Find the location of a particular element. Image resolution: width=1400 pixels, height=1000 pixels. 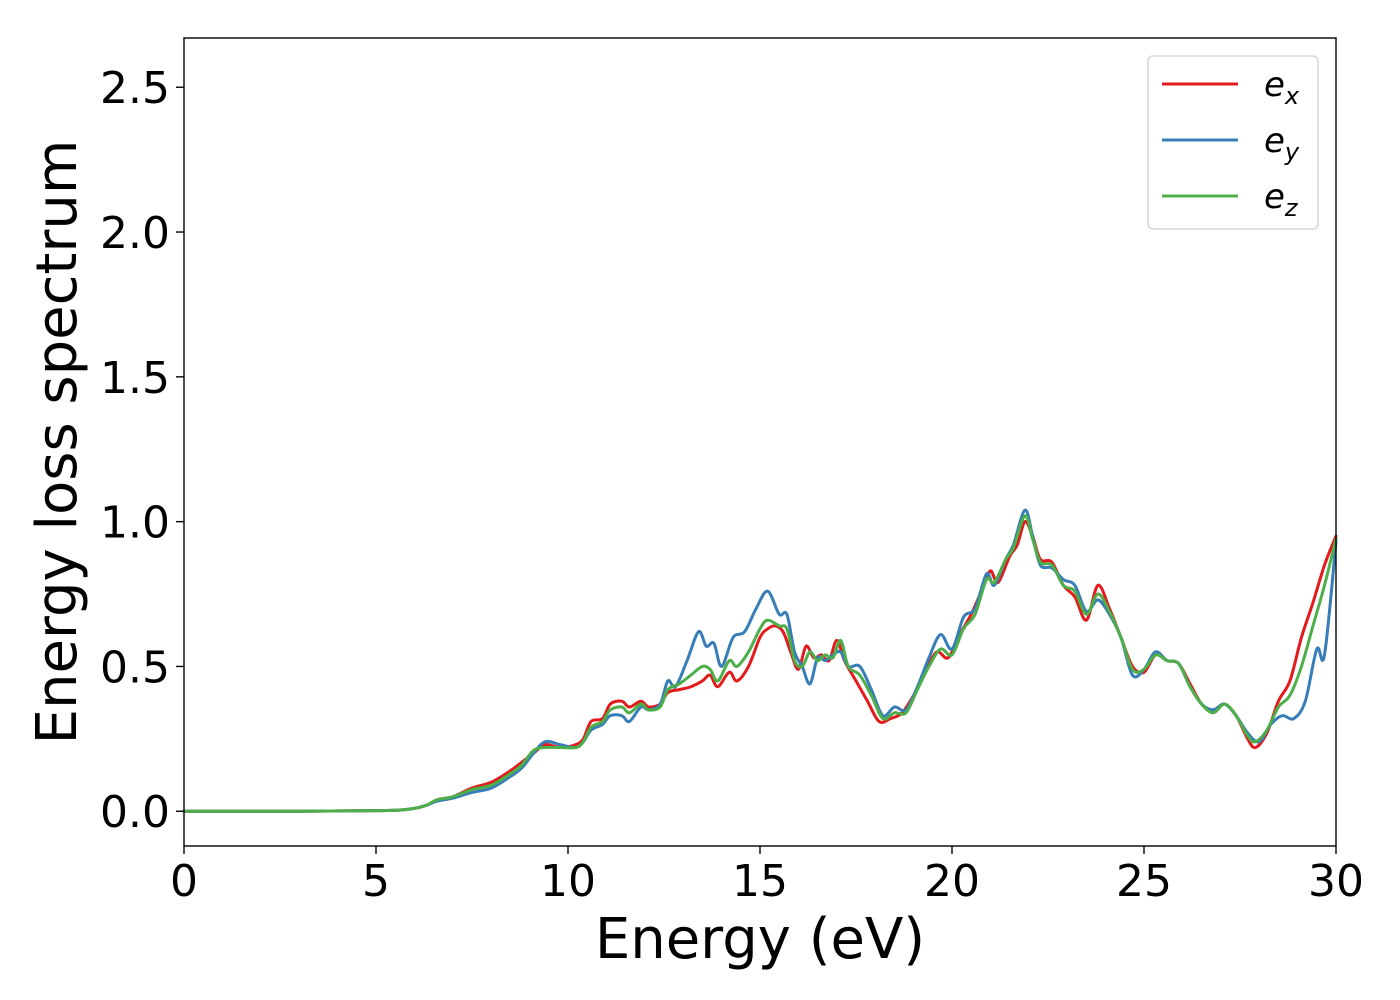

y-tick-label: 2.5 is located at coordinates (135, 88).